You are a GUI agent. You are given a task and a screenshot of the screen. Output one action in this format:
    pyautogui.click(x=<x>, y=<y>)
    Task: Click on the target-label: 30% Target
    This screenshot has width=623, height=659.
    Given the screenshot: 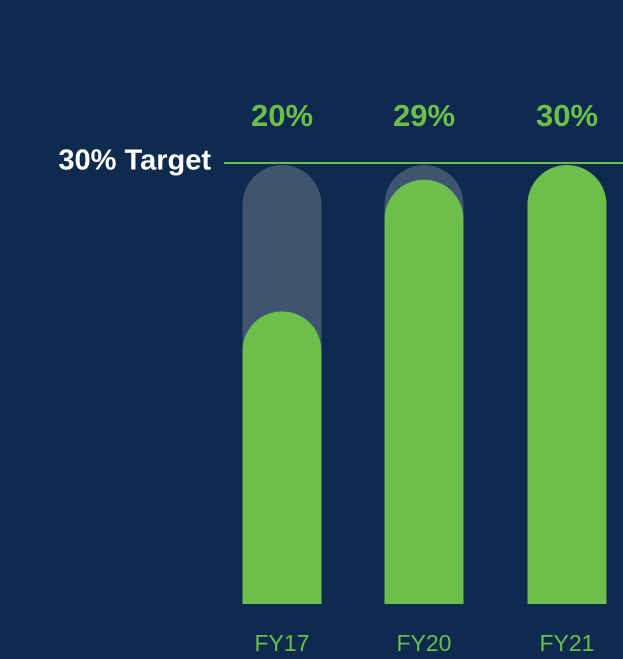 What is the action you would take?
    pyautogui.click(x=134, y=161)
    